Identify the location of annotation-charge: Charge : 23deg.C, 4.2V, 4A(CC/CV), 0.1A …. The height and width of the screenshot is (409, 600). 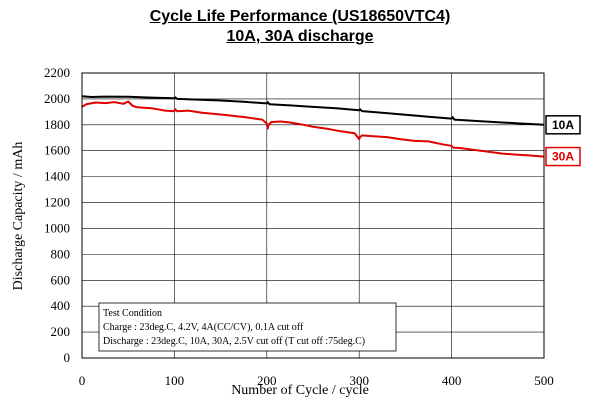
(203, 327).